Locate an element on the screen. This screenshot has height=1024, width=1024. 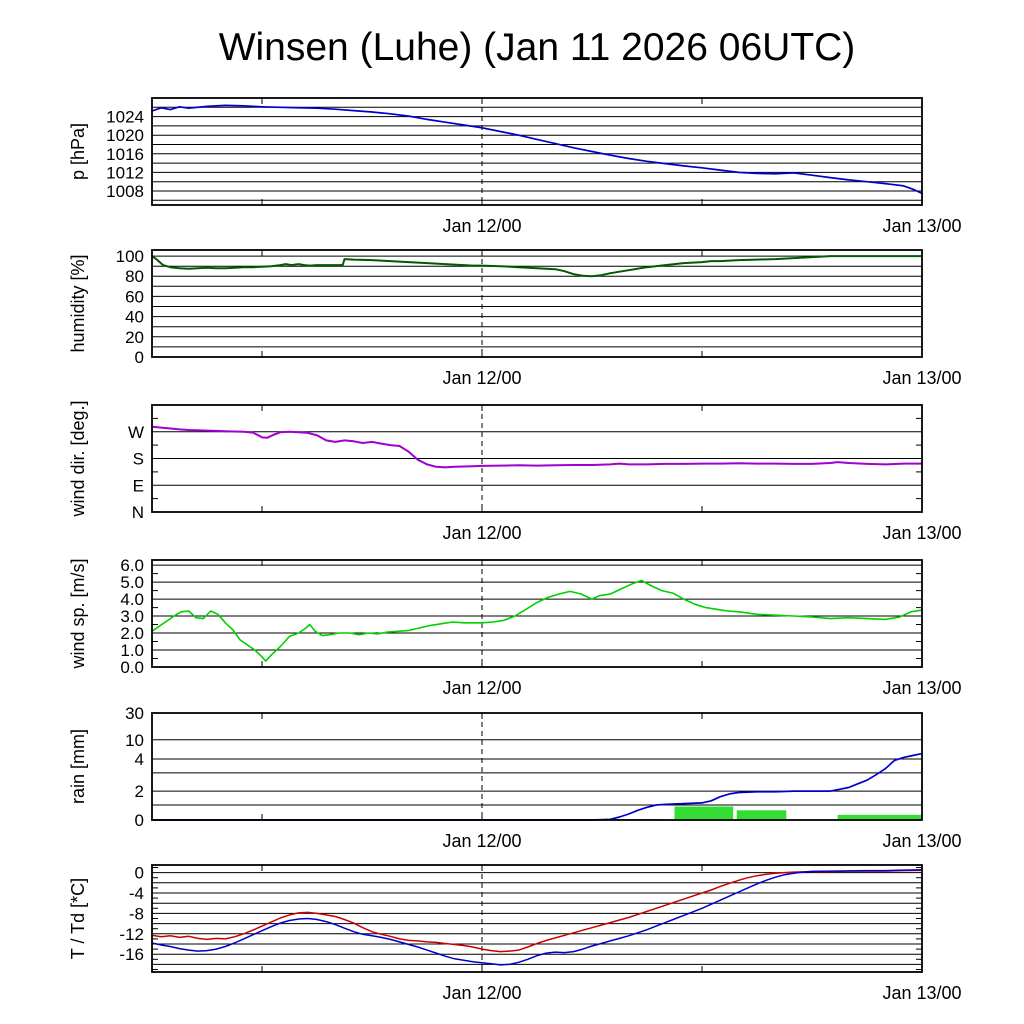
series-accumulated-rain is located at coordinates (537, 786).